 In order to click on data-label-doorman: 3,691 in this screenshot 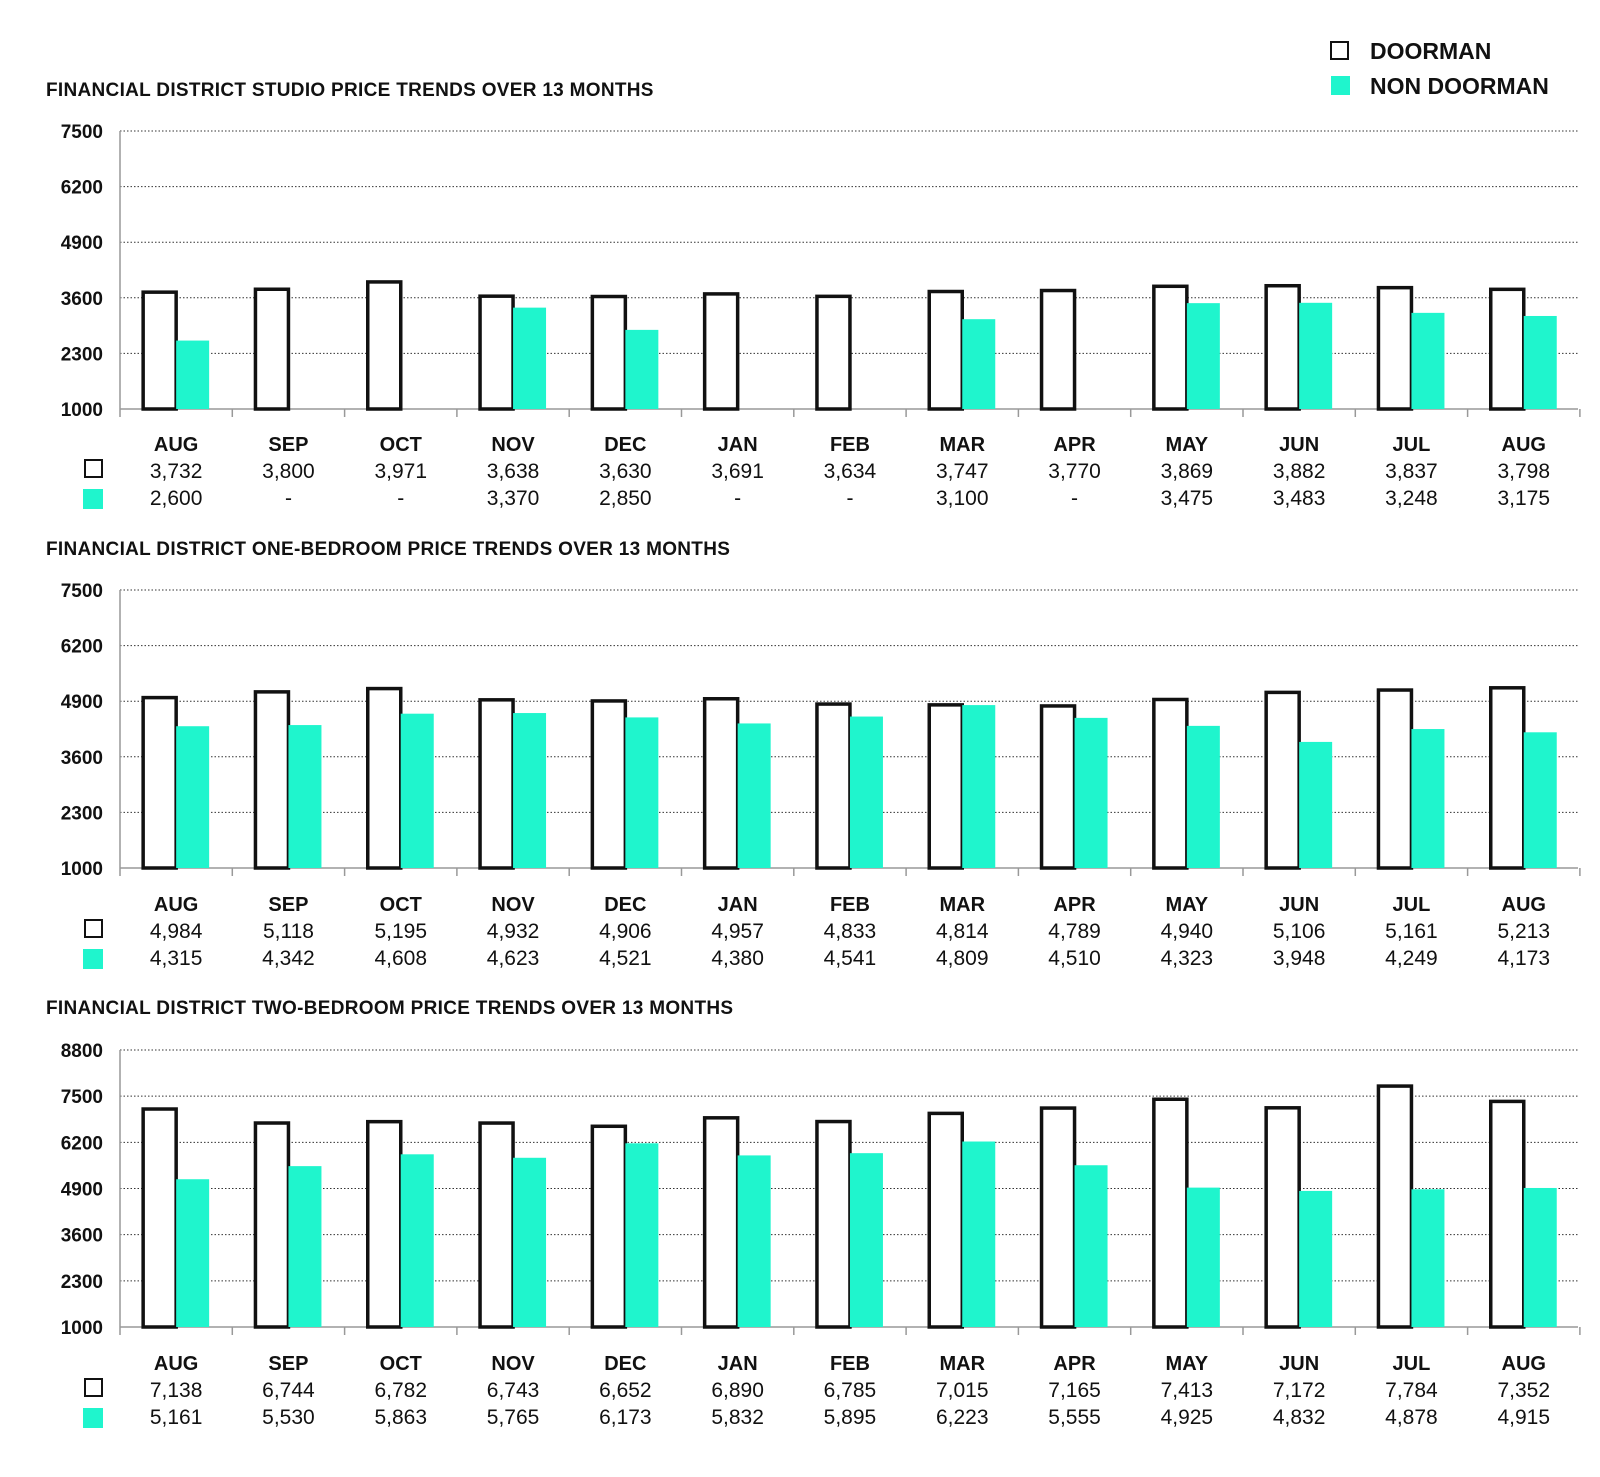, I will do `click(737, 471)`.